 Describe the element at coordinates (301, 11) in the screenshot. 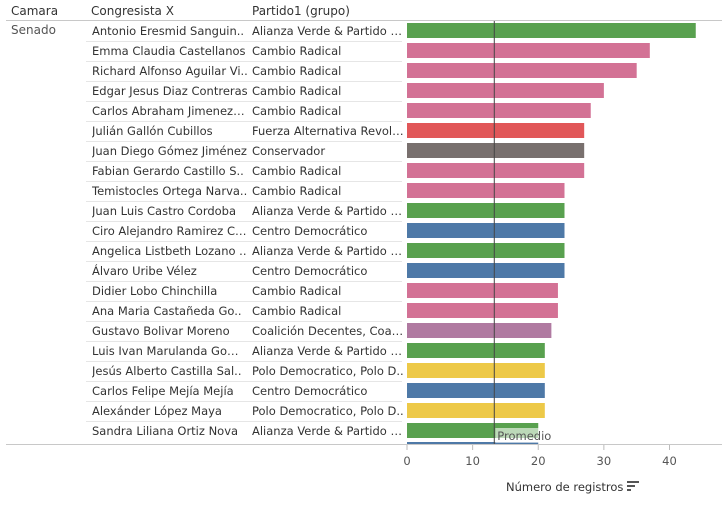

I see `header-partido: Partido1 (grupo)` at that location.